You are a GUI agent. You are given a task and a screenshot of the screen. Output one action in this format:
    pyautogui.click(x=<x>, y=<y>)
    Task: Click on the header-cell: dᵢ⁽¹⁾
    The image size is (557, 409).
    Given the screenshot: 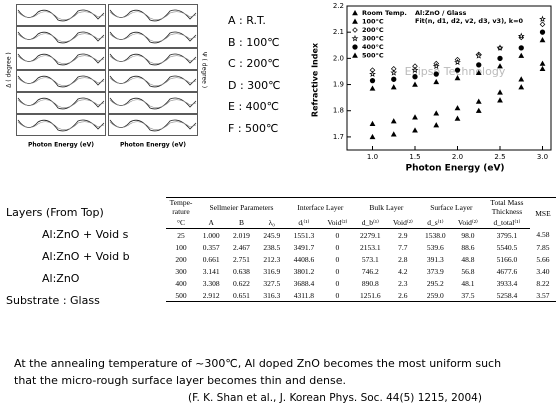 What is the action you would take?
    pyautogui.click(x=303, y=222)
    